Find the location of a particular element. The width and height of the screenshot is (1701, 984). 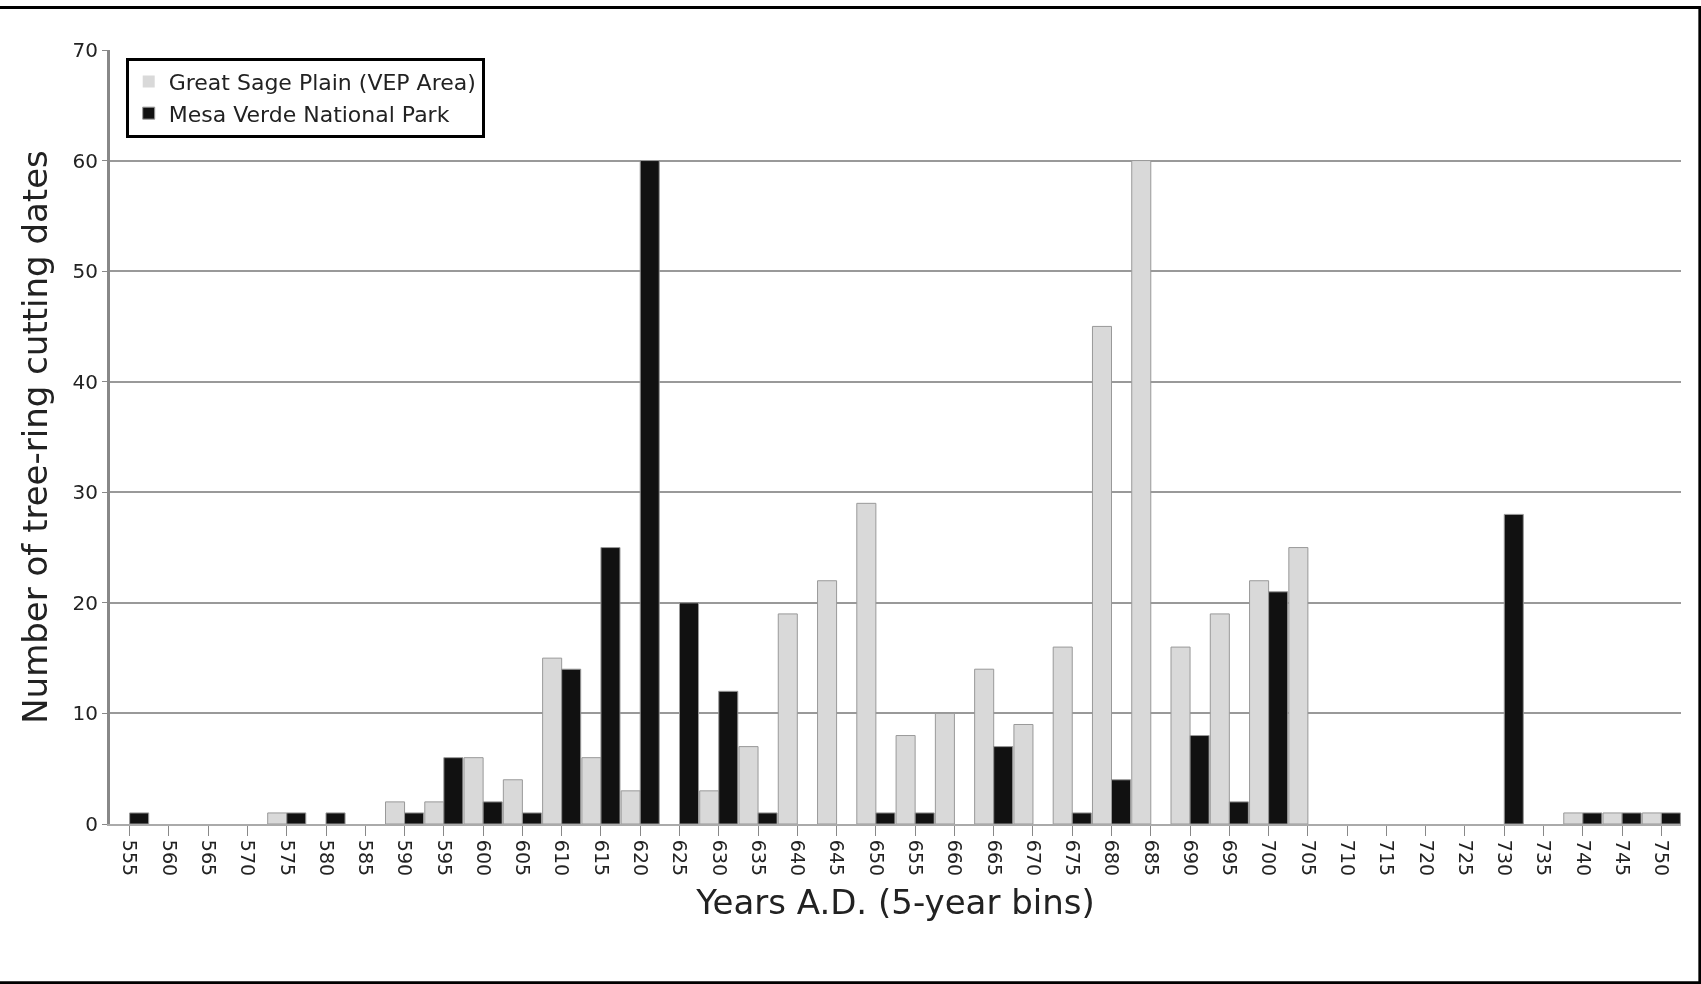

x-tick-label: 665 is located at coordinates (994, 858).